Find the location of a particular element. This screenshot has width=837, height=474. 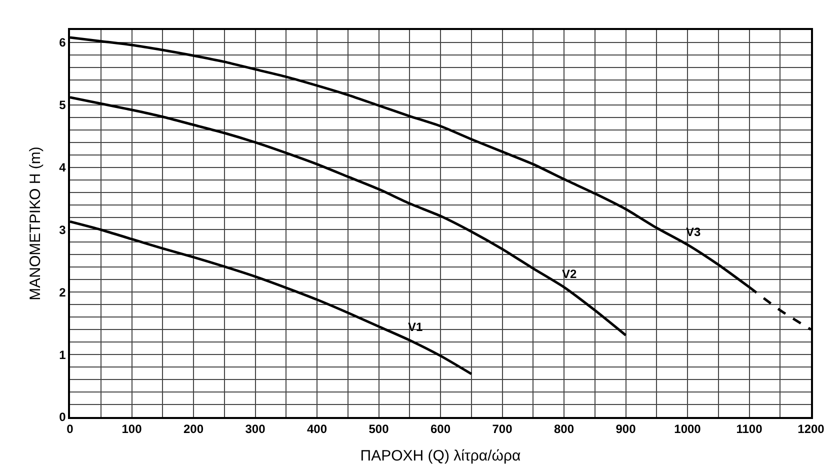

x-tick-label: 1000 is located at coordinates (688, 429).